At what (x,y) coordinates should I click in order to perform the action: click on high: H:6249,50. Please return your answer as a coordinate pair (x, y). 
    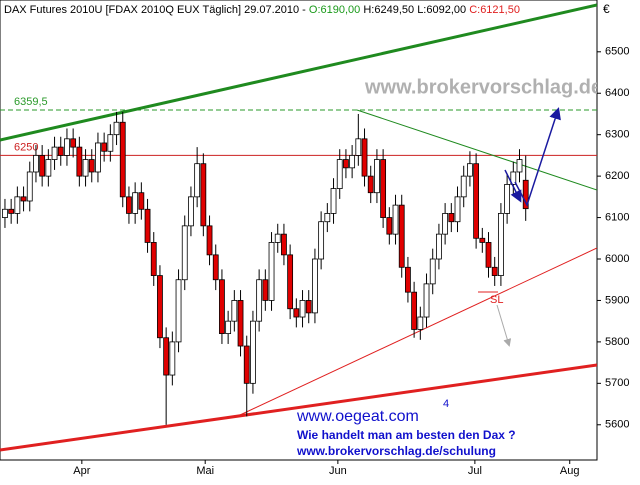
    Looking at the image, I should click on (388, 10).